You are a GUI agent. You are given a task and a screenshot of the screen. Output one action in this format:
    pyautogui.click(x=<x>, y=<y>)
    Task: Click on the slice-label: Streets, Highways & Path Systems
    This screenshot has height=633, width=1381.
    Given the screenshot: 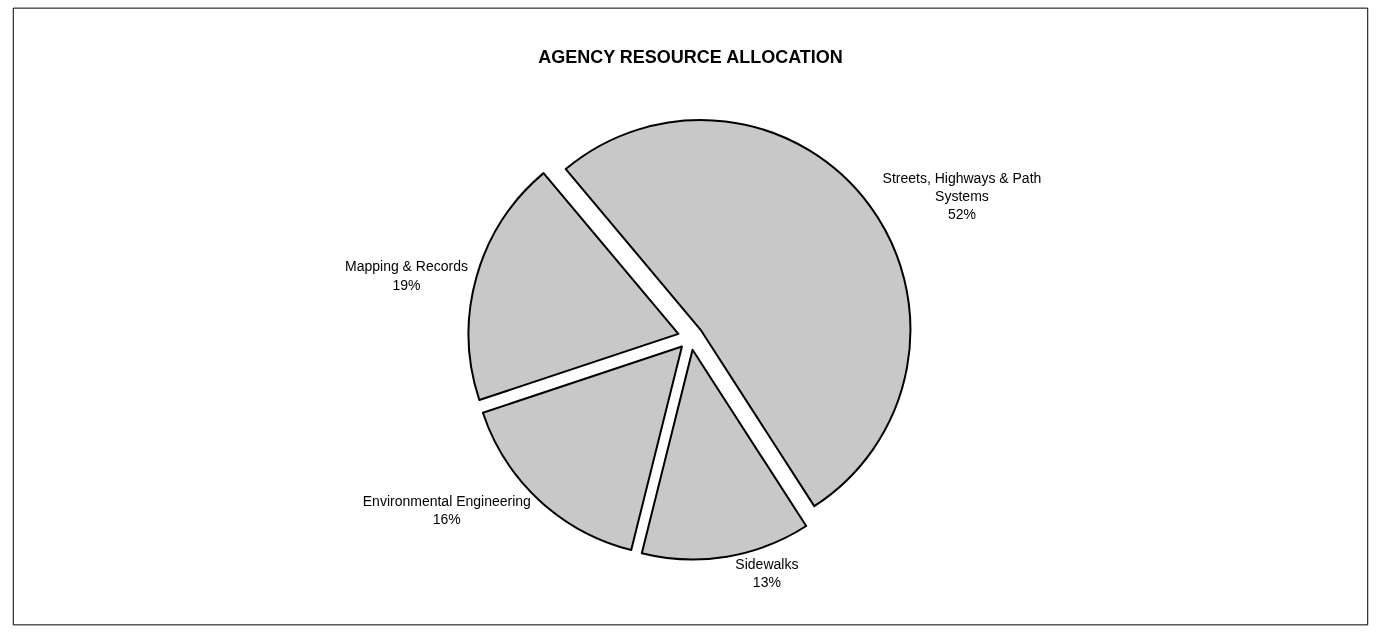 What is the action you would take?
    pyautogui.click(x=962, y=187)
    